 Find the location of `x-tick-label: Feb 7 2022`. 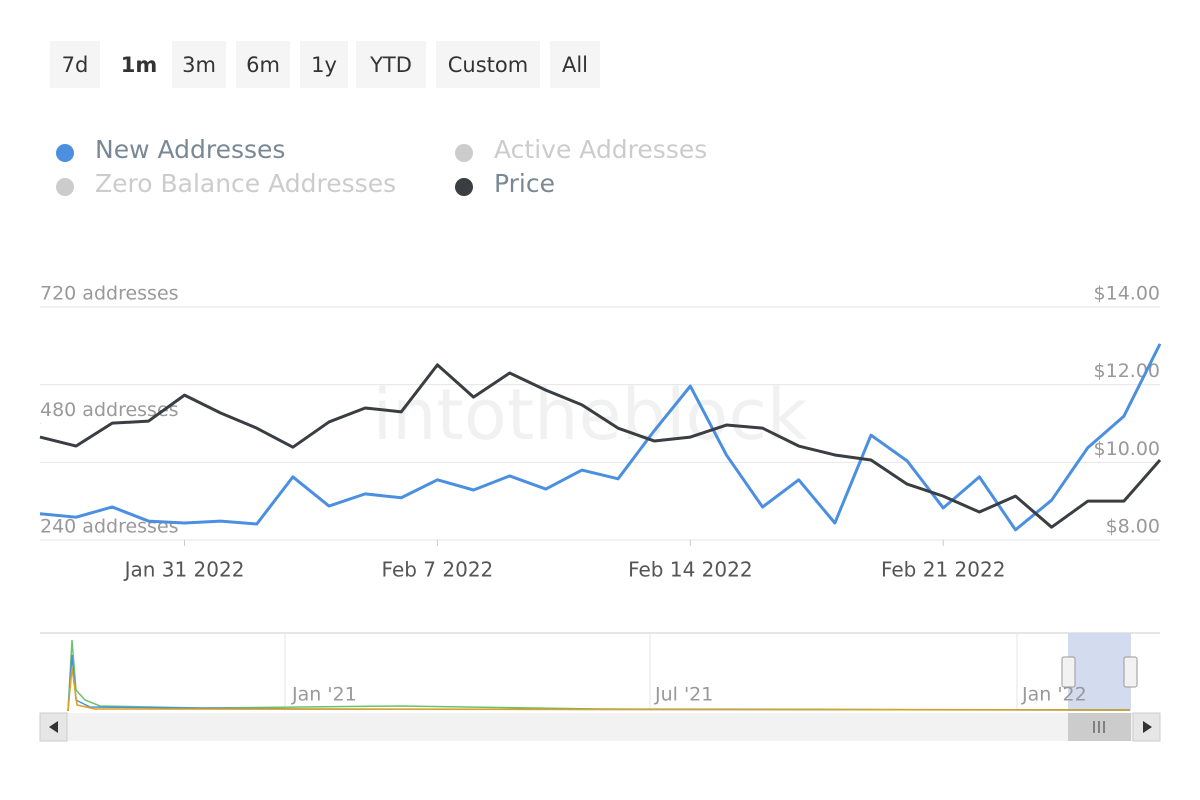

x-tick-label: Feb 7 2022 is located at coordinates (438, 570).